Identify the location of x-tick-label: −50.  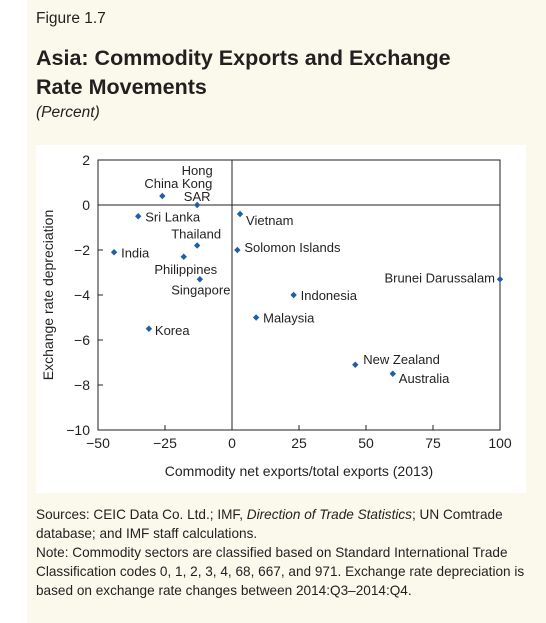
(98, 443).